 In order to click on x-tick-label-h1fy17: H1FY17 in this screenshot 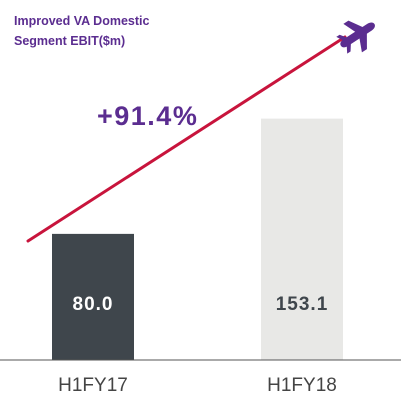, I will do `click(93, 385)`.